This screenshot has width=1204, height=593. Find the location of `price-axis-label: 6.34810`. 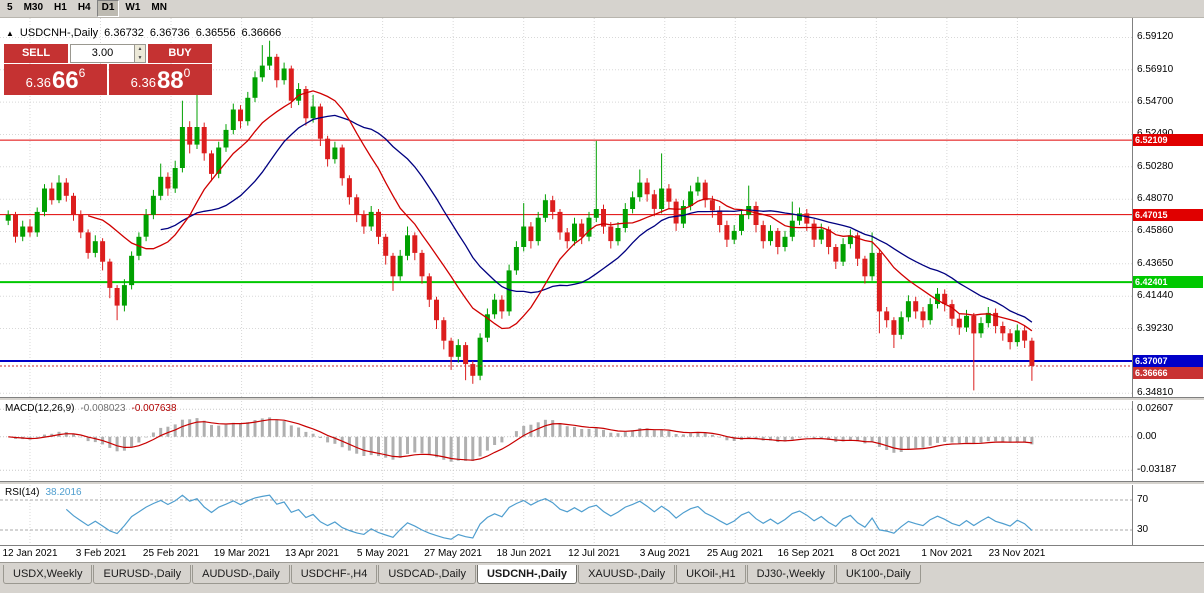

price-axis-label: 6.34810 is located at coordinates (1155, 392).